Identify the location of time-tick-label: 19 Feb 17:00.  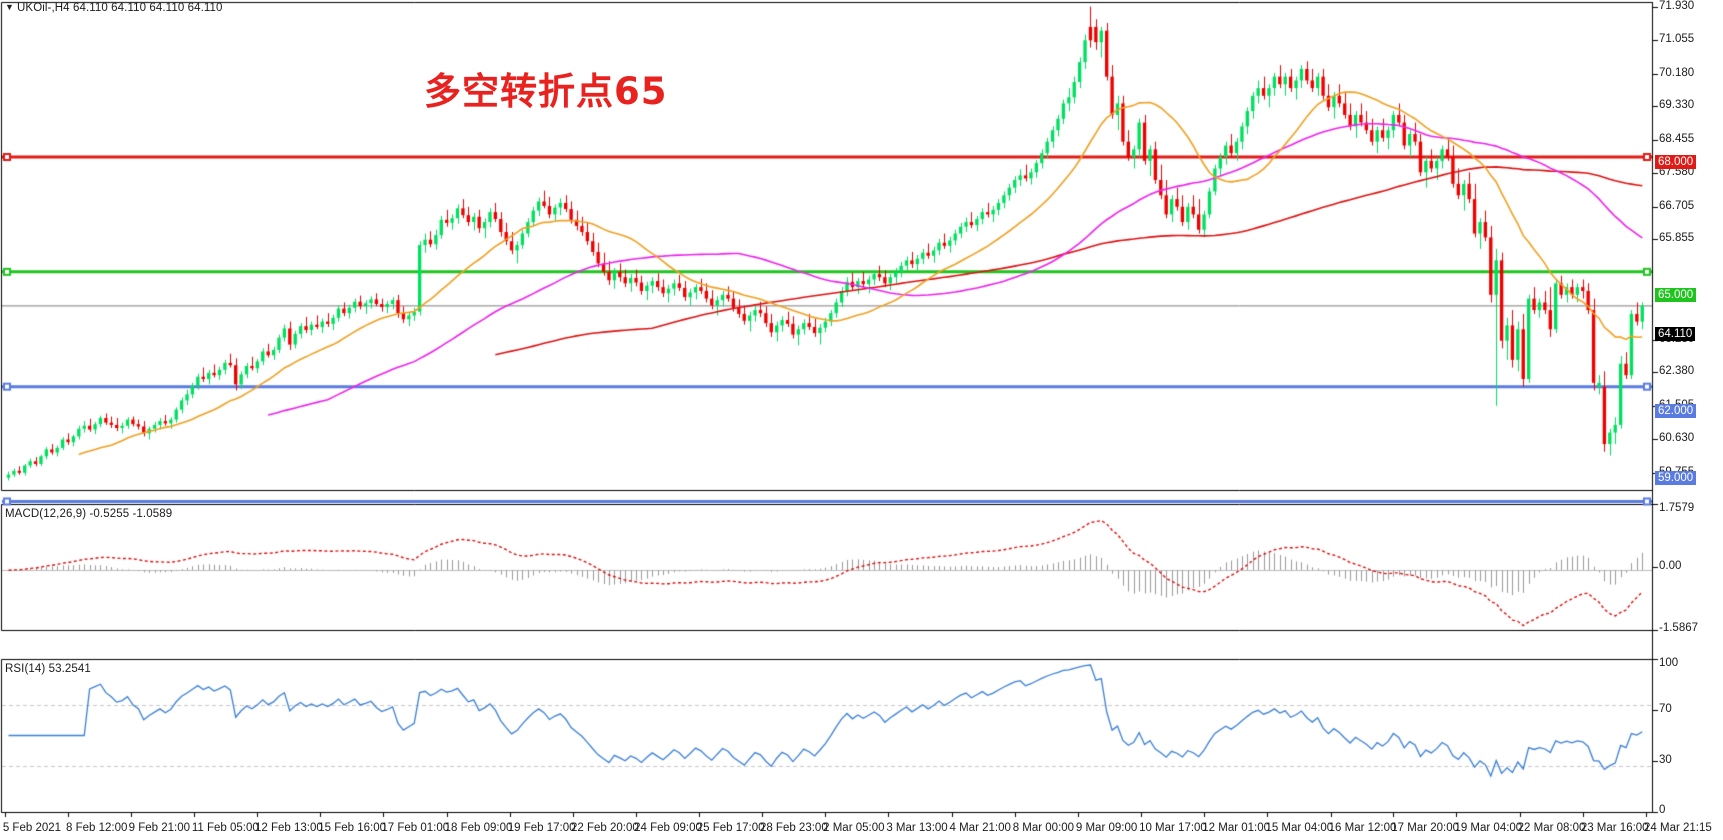
(541, 828).